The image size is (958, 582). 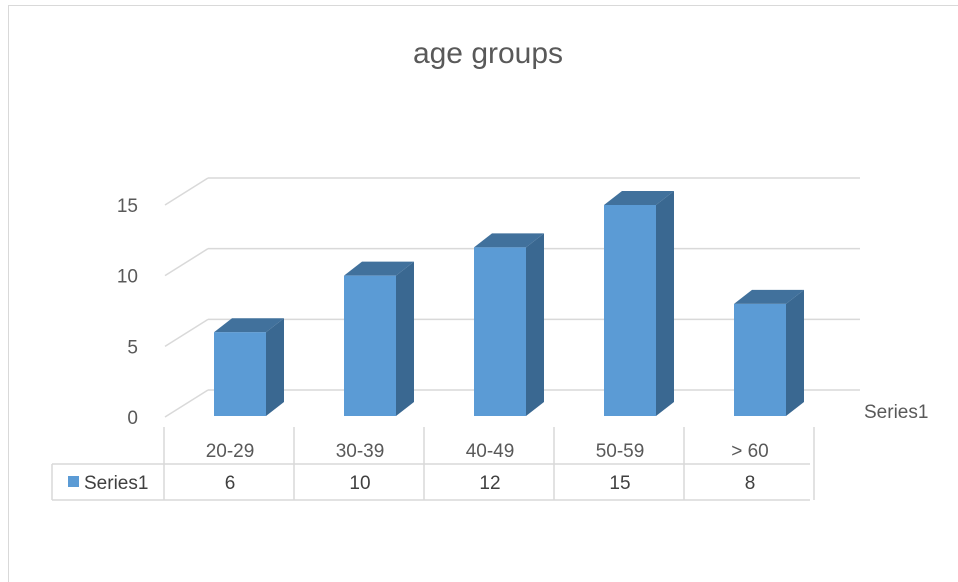 I want to click on data-table: 20-29 6 30-39 10 40-49 12 50-59 15 > 60 8 Series1, so click(x=433, y=464).